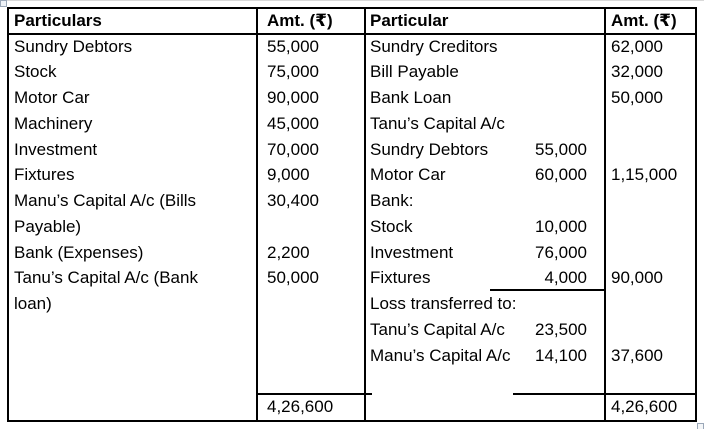 This screenshot has height=429, width=704. What do you see at coordinates (293, 200) in the screenshot?
I see `left-amount-value: 30,400` at bounding box center [293, 200].